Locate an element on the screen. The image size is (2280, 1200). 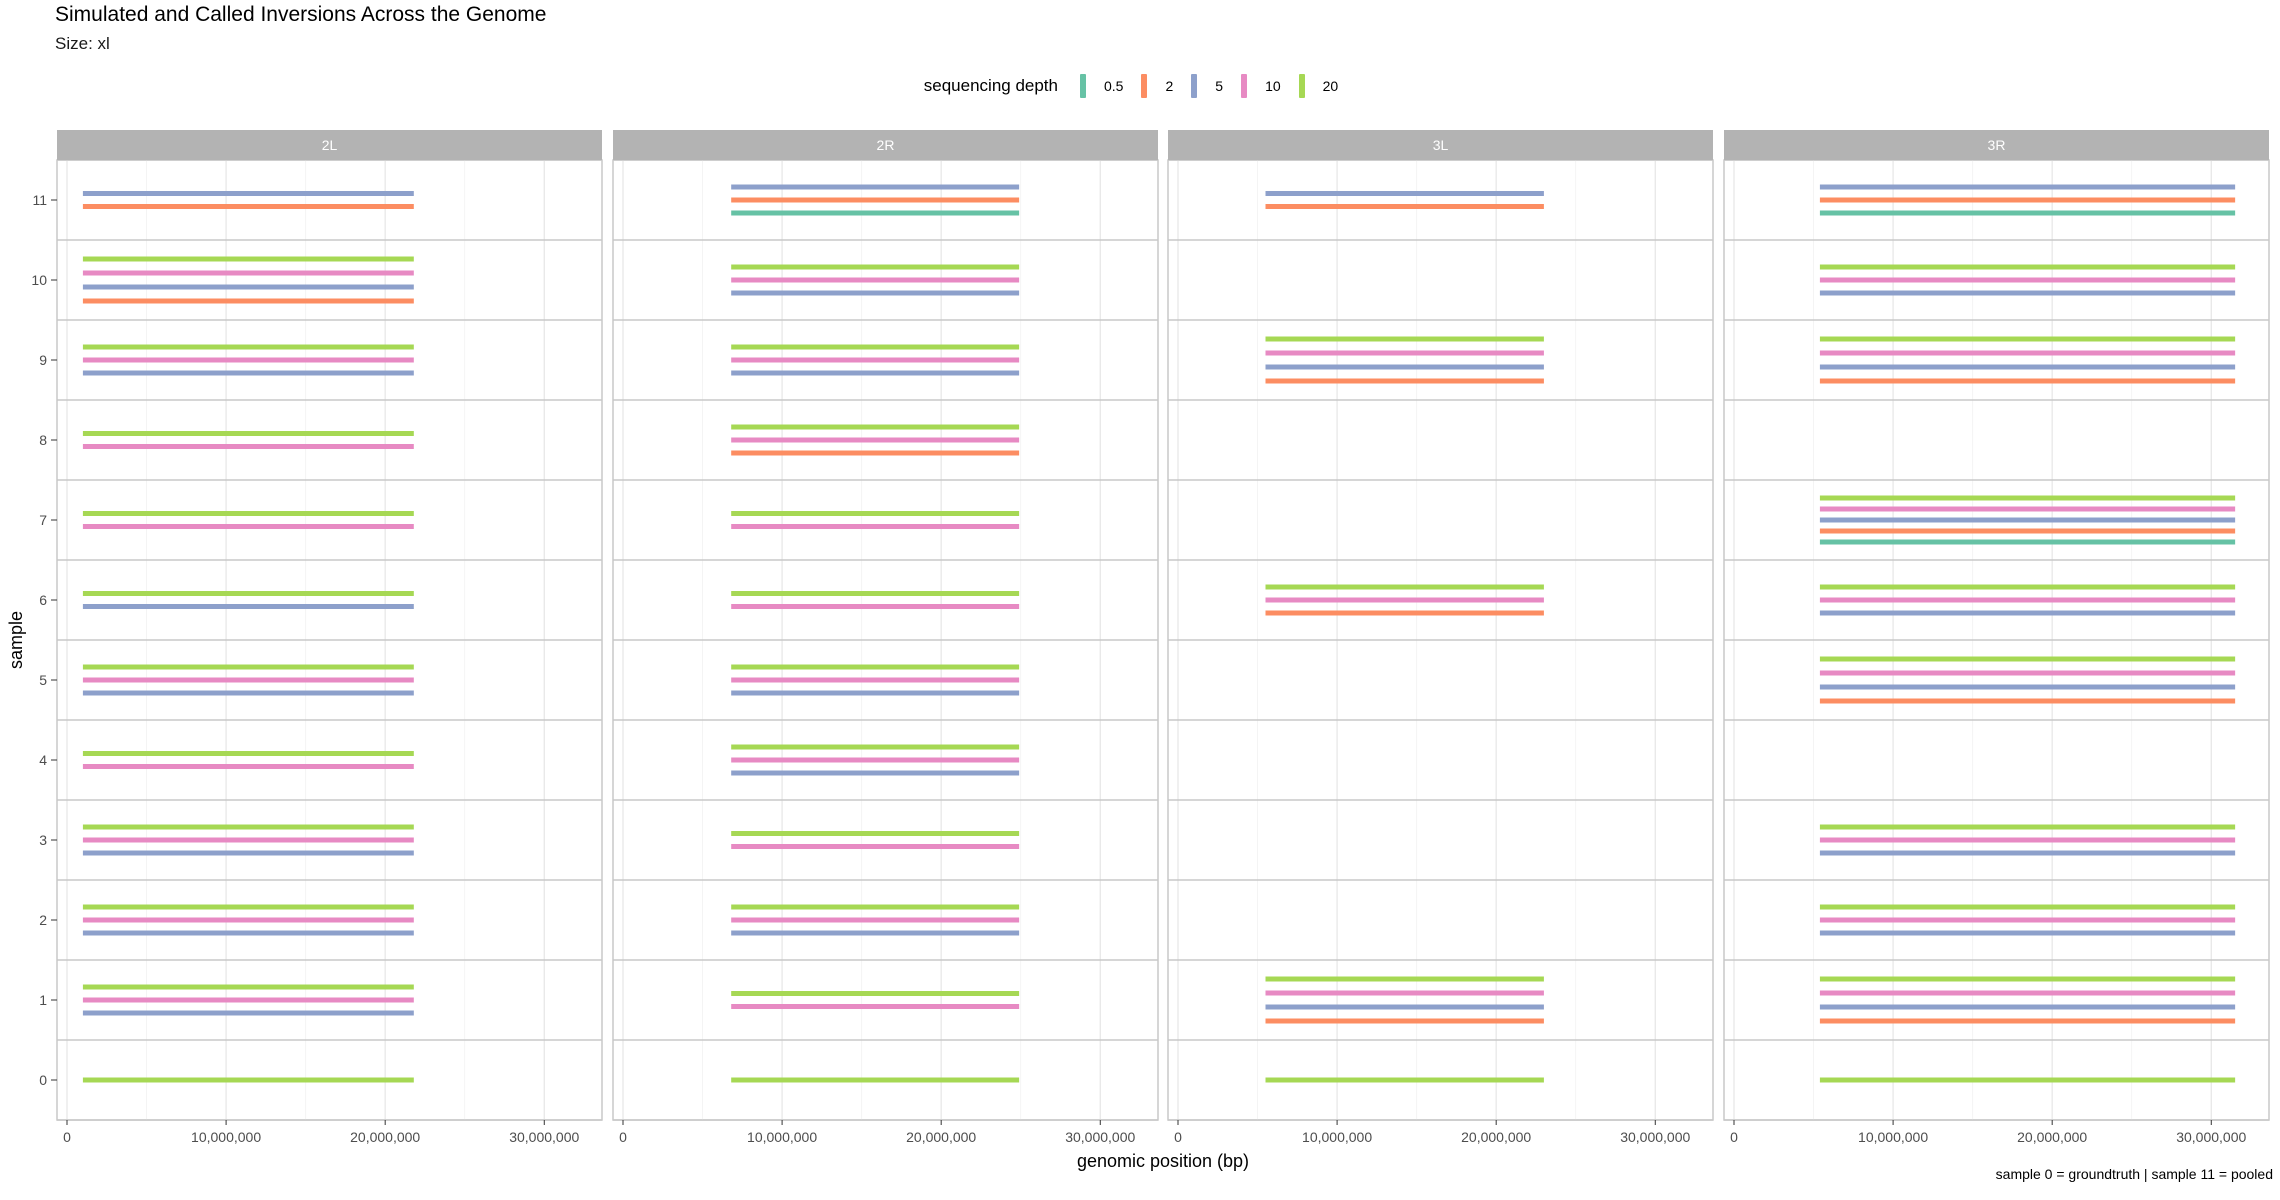
facet-strip-label: 3L is located at coordinates (1441, 145).